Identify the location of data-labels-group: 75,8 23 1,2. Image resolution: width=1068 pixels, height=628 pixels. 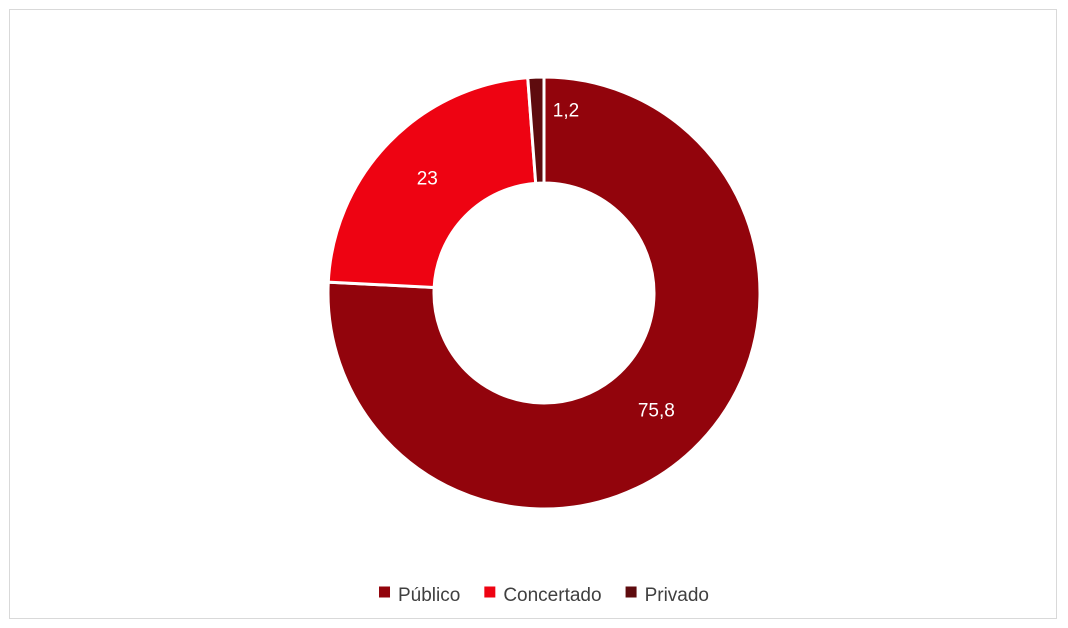
(546, 261).